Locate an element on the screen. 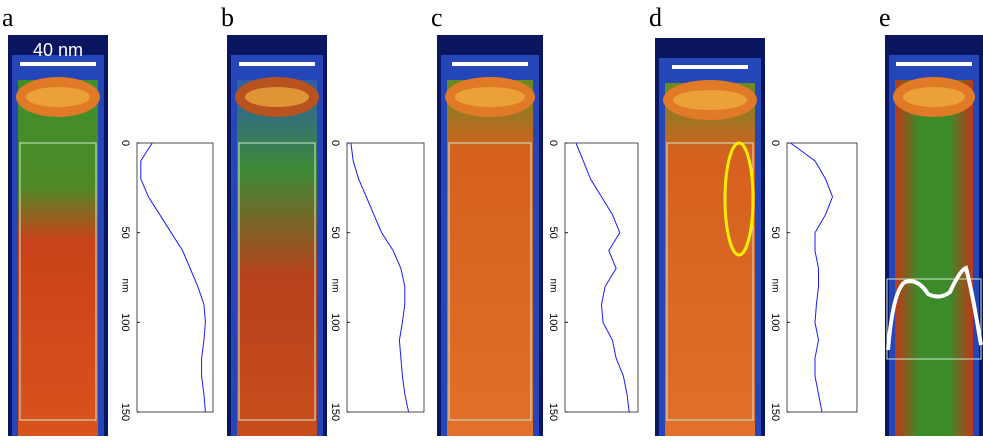  panel-label: b is located at coordinates (227, 17).